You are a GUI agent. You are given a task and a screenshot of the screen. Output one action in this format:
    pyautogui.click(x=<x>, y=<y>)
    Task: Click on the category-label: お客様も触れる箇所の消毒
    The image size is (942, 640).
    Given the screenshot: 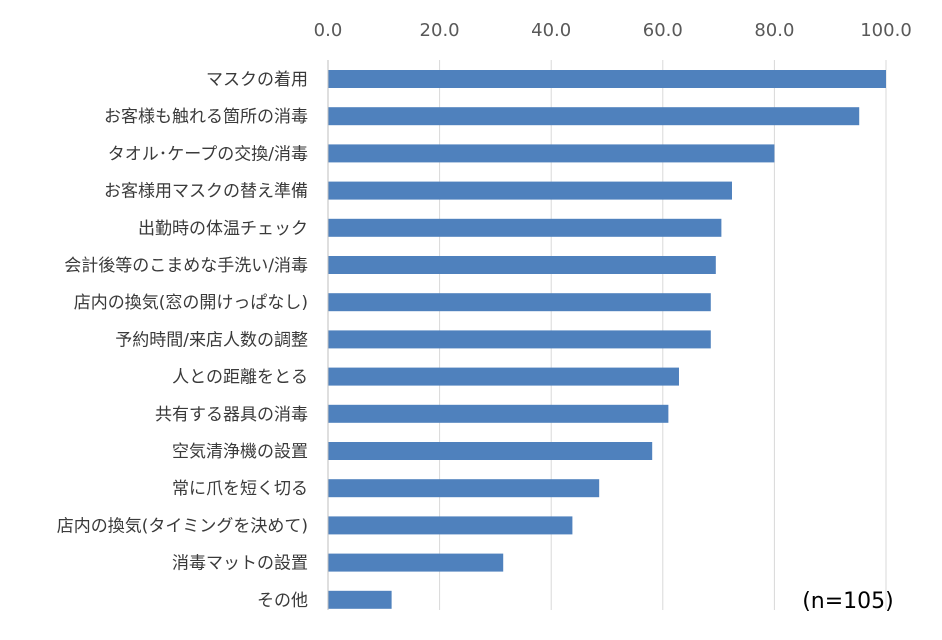 What is the action you would take?
    pyautogui.click(x=206, y=117)
    